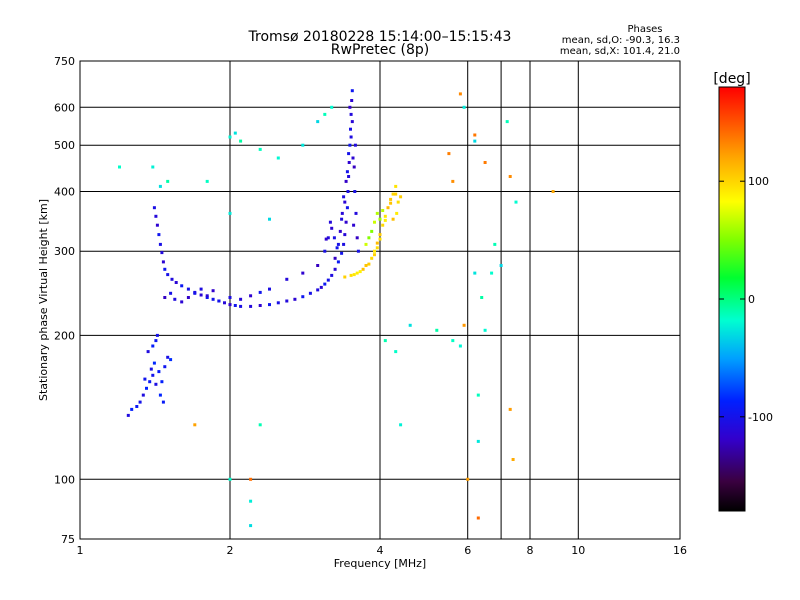 The image size is (800, 600). What do you see at coordinates (467, 550) in the screenshot?
I see `x-tick-label-3: 6` at bounding box center [467, 550].